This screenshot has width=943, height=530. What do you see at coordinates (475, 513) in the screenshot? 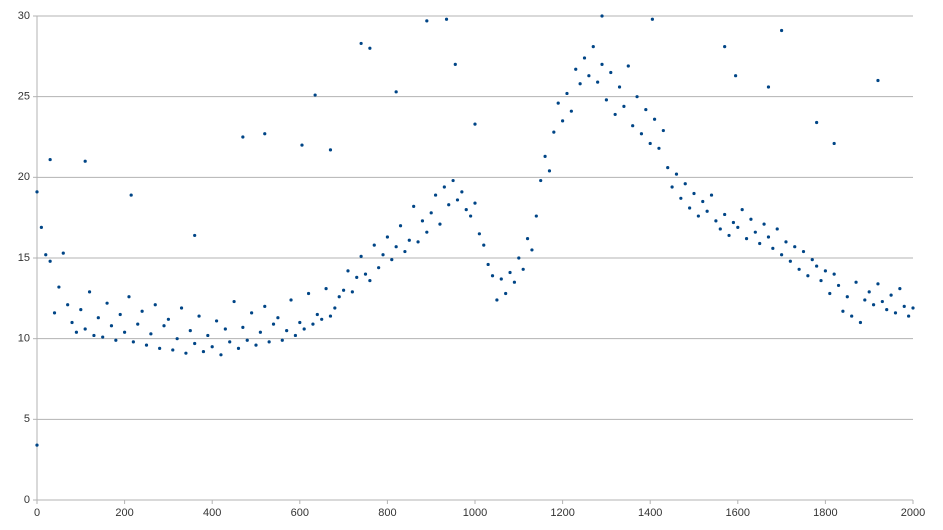
I see `x-tick-label: 1000` at bounding box center [475, 513].